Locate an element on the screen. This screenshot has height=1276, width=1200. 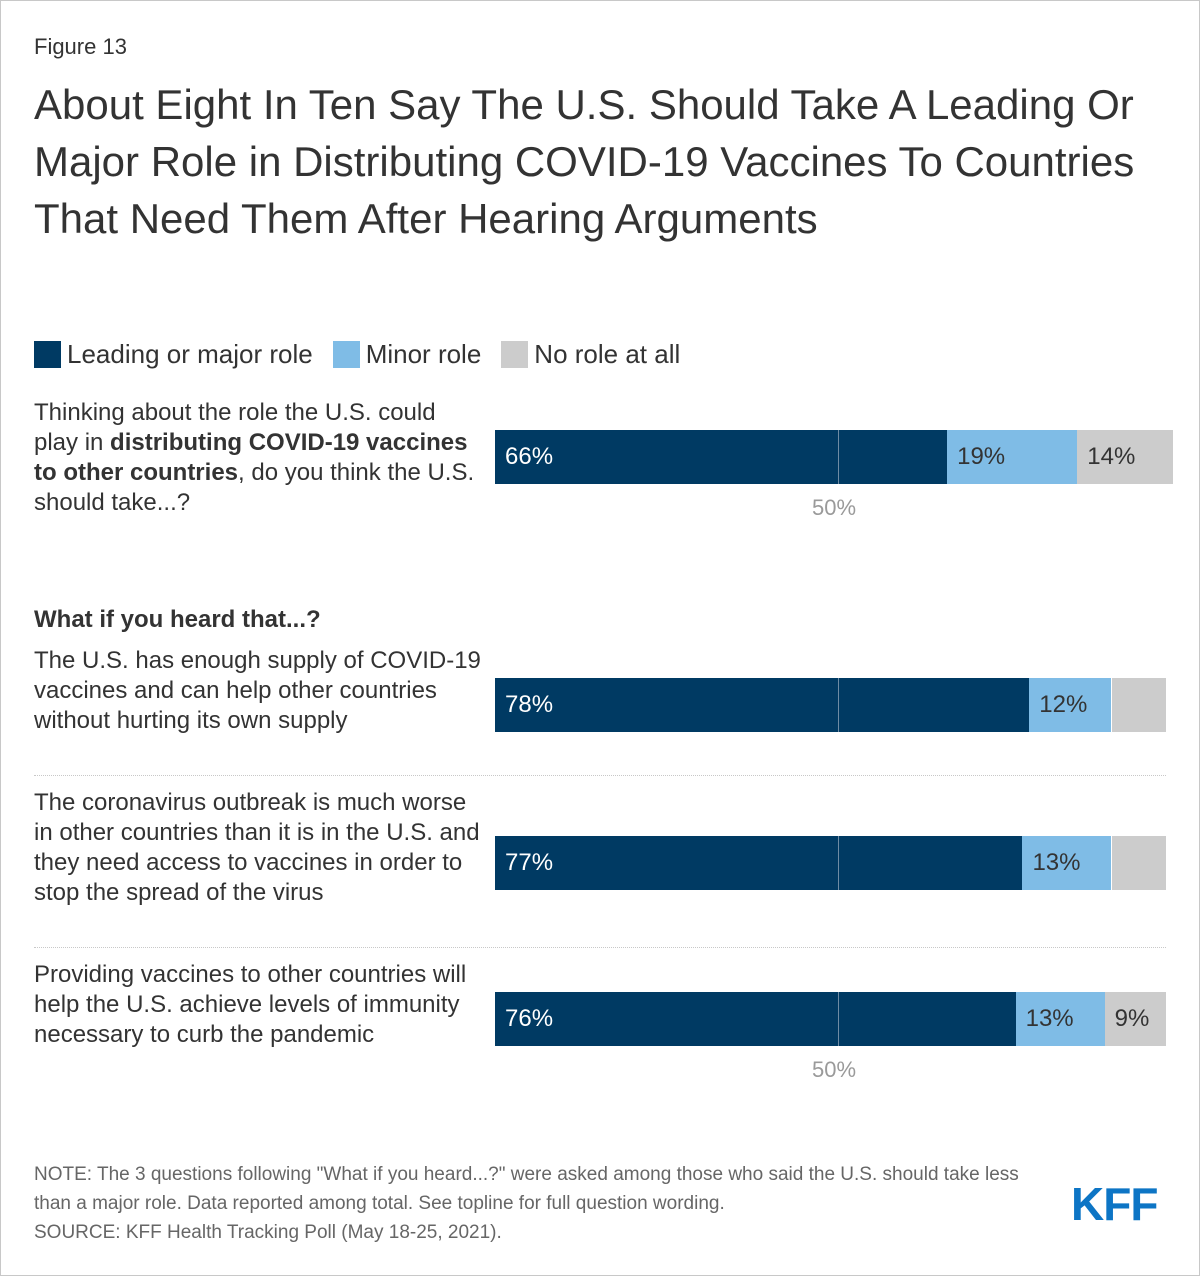
data-label-leading: 76% is located at coordinates (529, 1018).